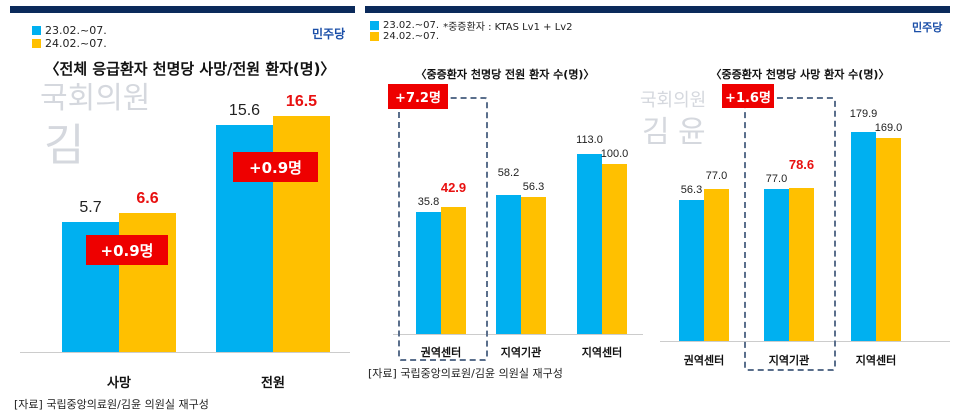 The width and height of the screenshot is (960, 412). I want to click on value-label: 179.9, so click(863, 114).